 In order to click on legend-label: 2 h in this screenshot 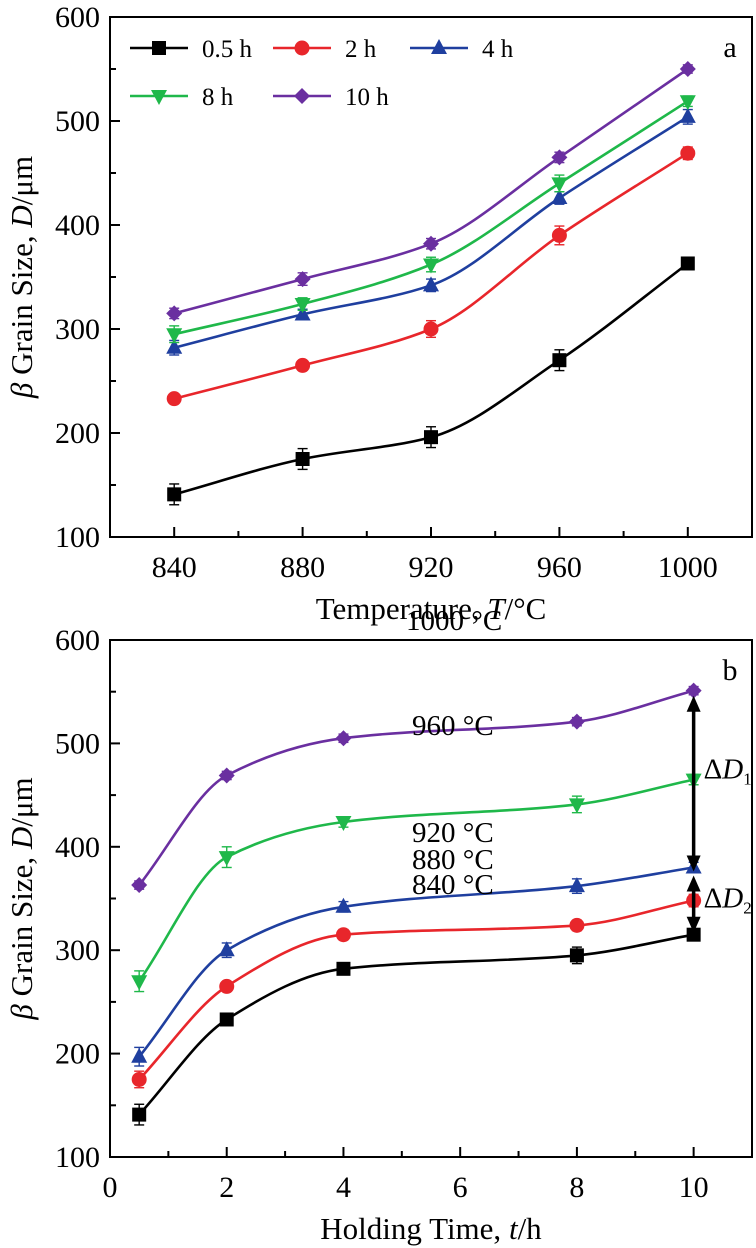, I will do `click(361, 49)`.